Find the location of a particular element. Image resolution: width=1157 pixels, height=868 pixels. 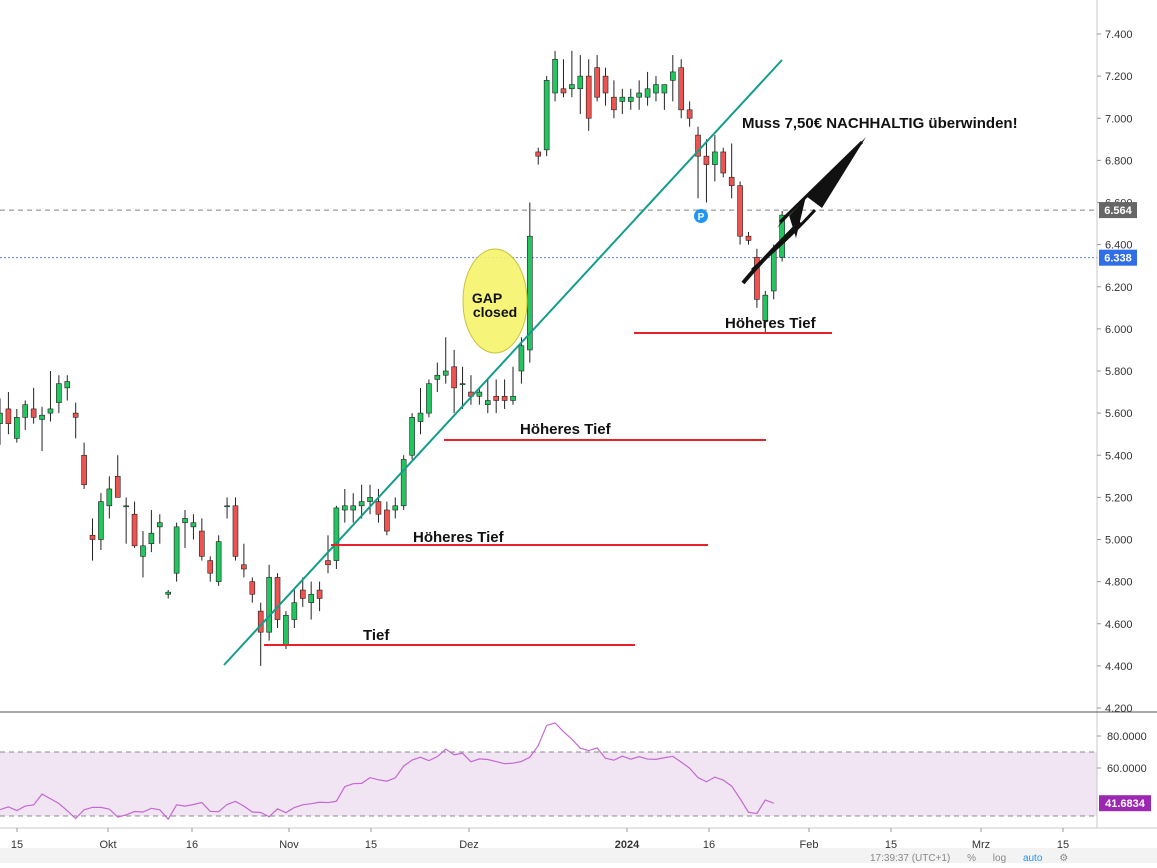

price-tick-label: 4.800 is located at coordinates (1119, 583).